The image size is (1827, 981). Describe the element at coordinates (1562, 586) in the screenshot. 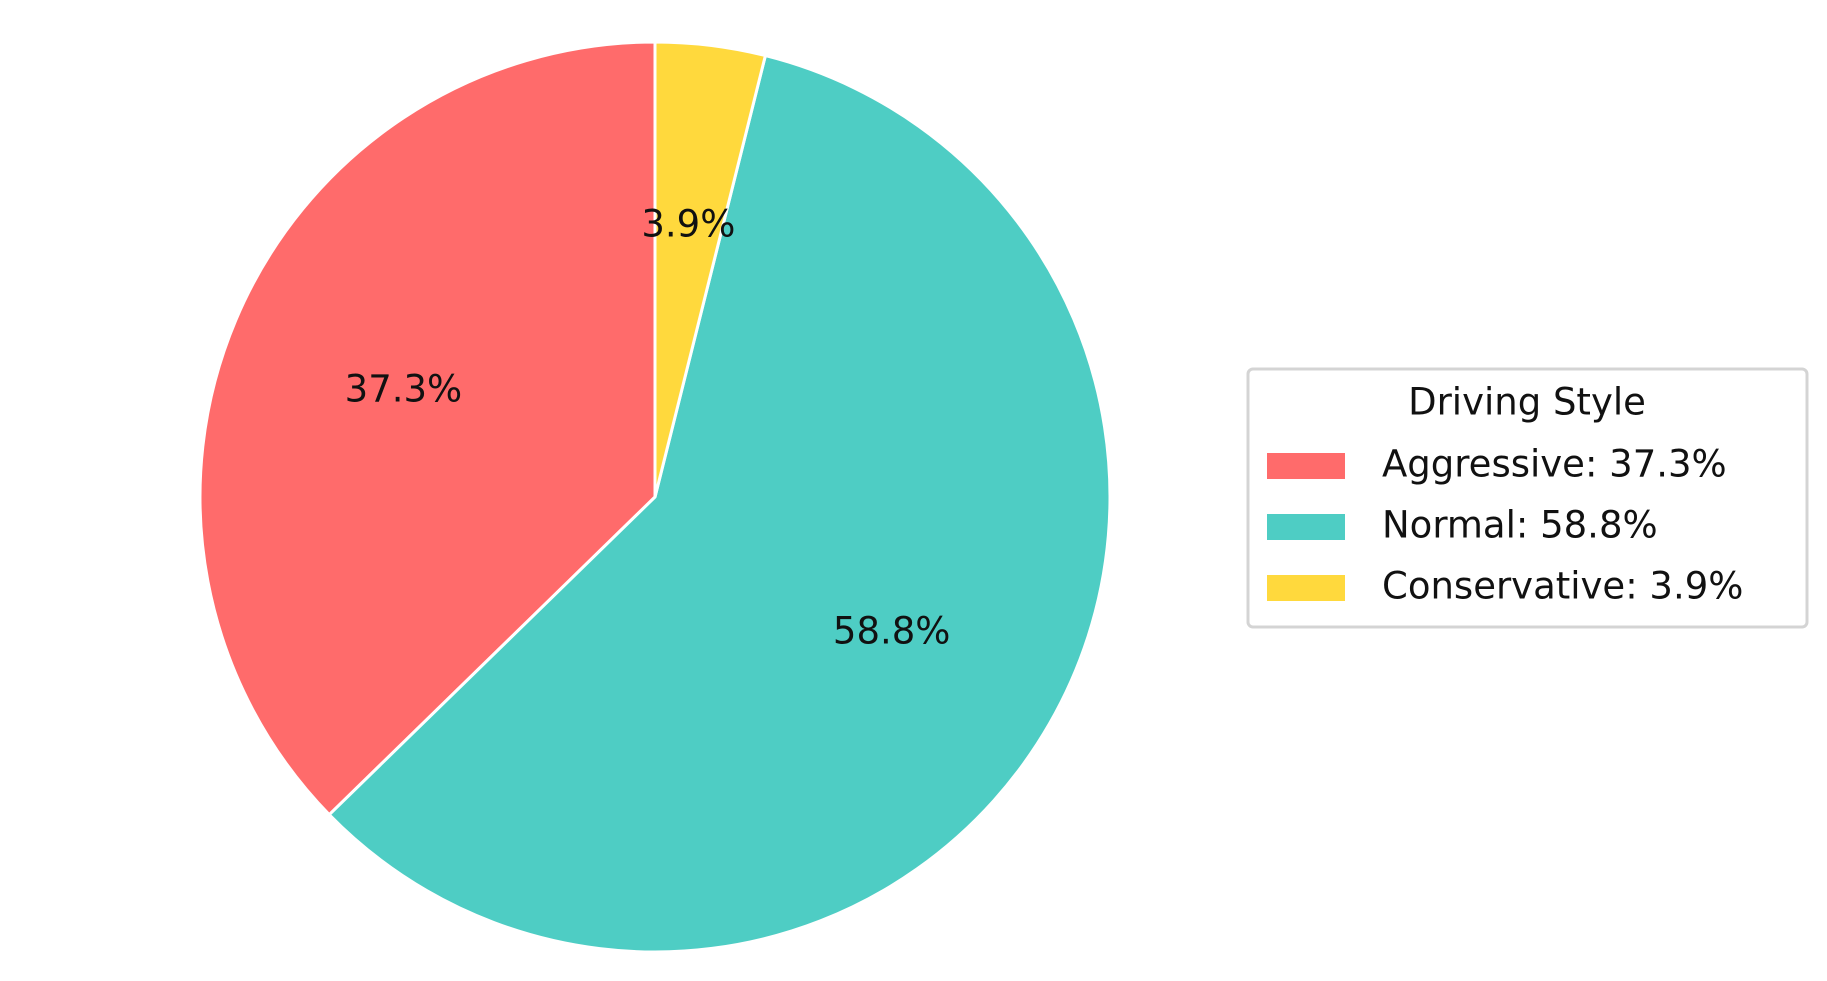

I see `legend-label: Conservative: 3.9%` at that location.